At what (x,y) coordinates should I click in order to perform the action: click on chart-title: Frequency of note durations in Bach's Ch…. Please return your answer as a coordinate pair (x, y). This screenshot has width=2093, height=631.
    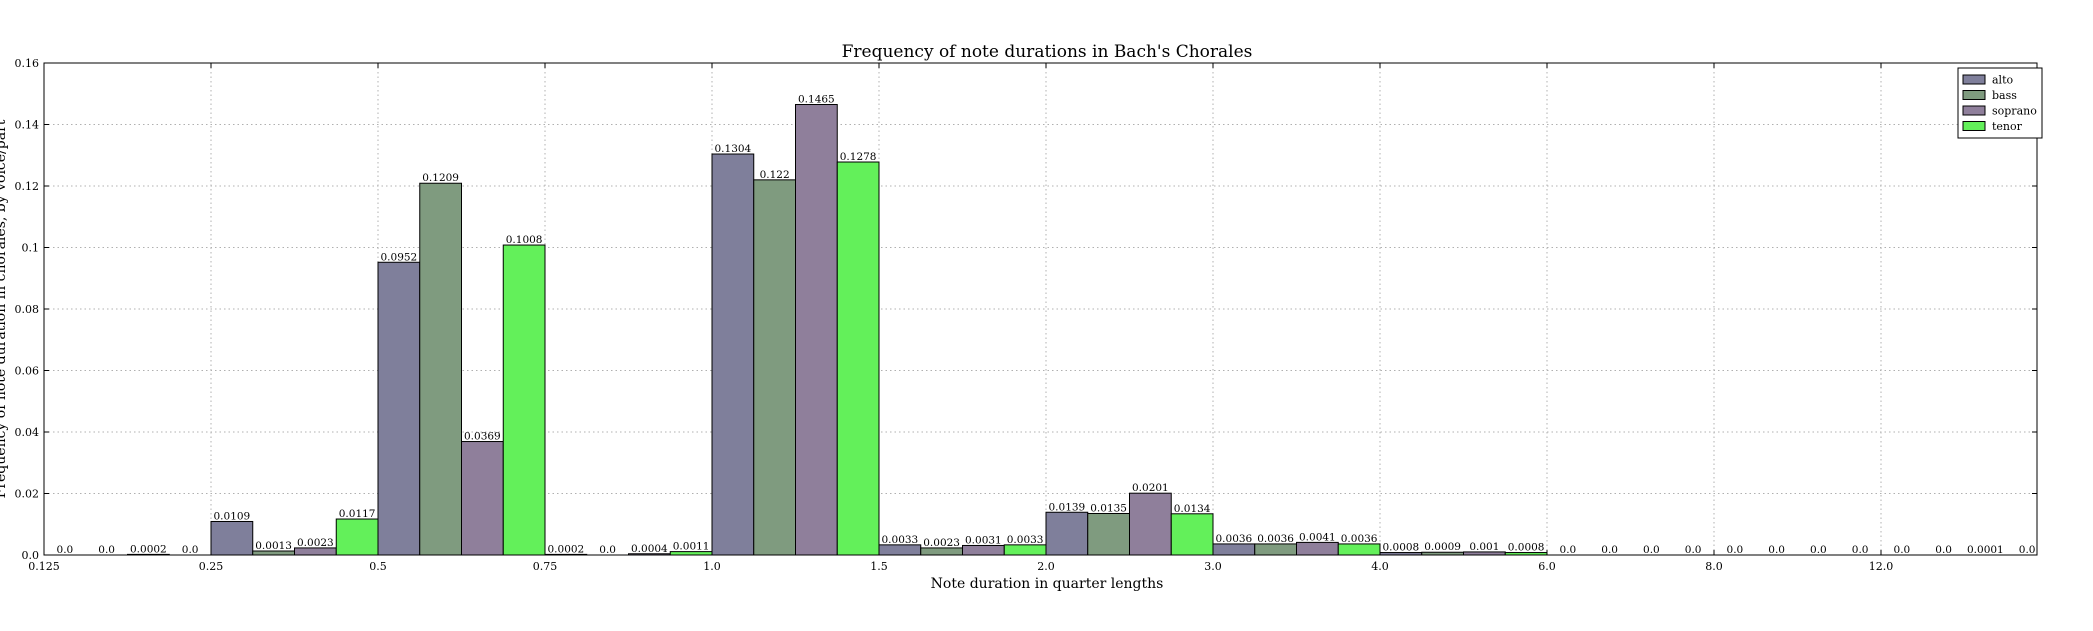
    Looking at the image, I should click on (1047, 52).